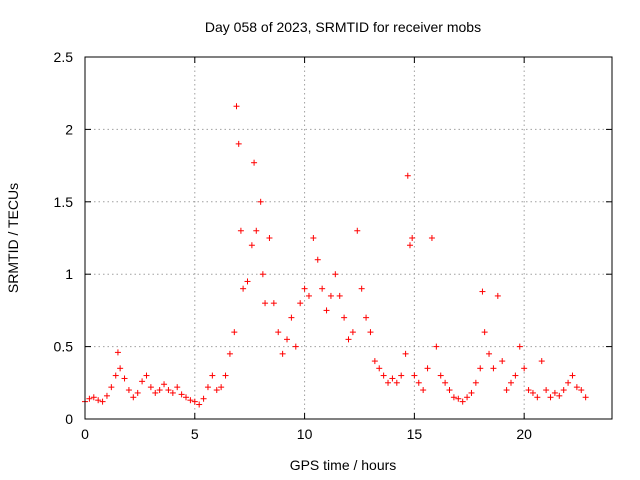  What do you see at coordinates (64, 347) in the screenshot?
I see `y-tick-label: 0.5` at bounding box center [64, 347].